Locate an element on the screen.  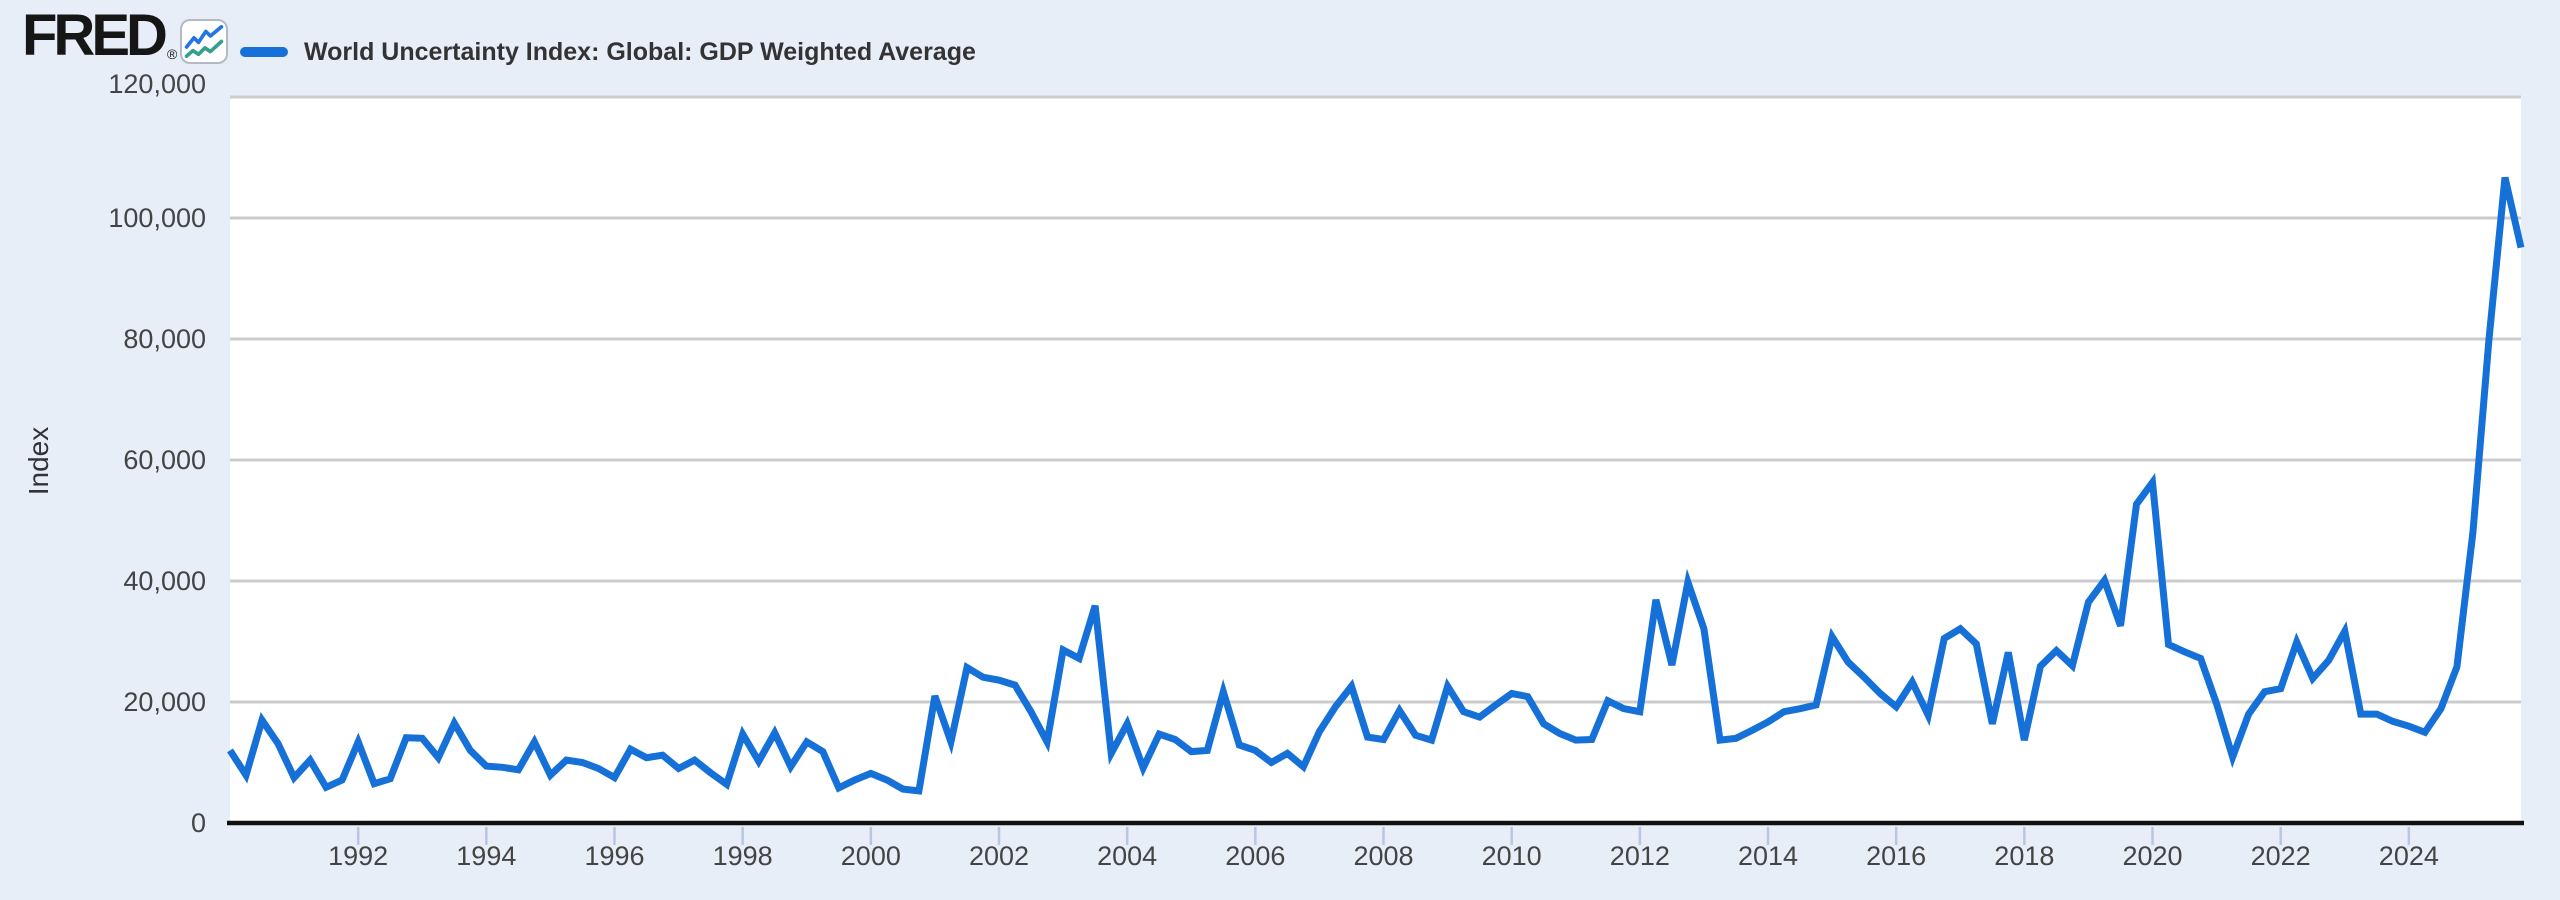
x-tick-label: 2018 is located at coordinates (2024, 856).